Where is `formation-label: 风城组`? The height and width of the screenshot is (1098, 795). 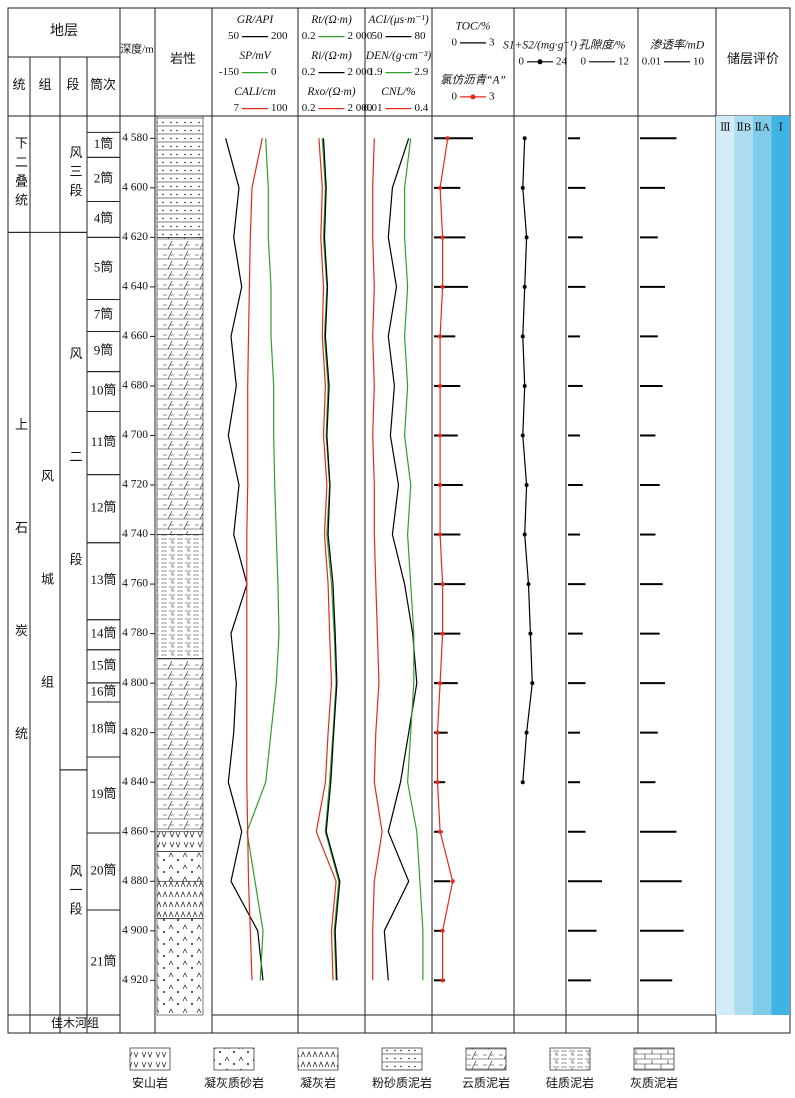
formation-label: 风城组 is located at coordinates (46, 623).